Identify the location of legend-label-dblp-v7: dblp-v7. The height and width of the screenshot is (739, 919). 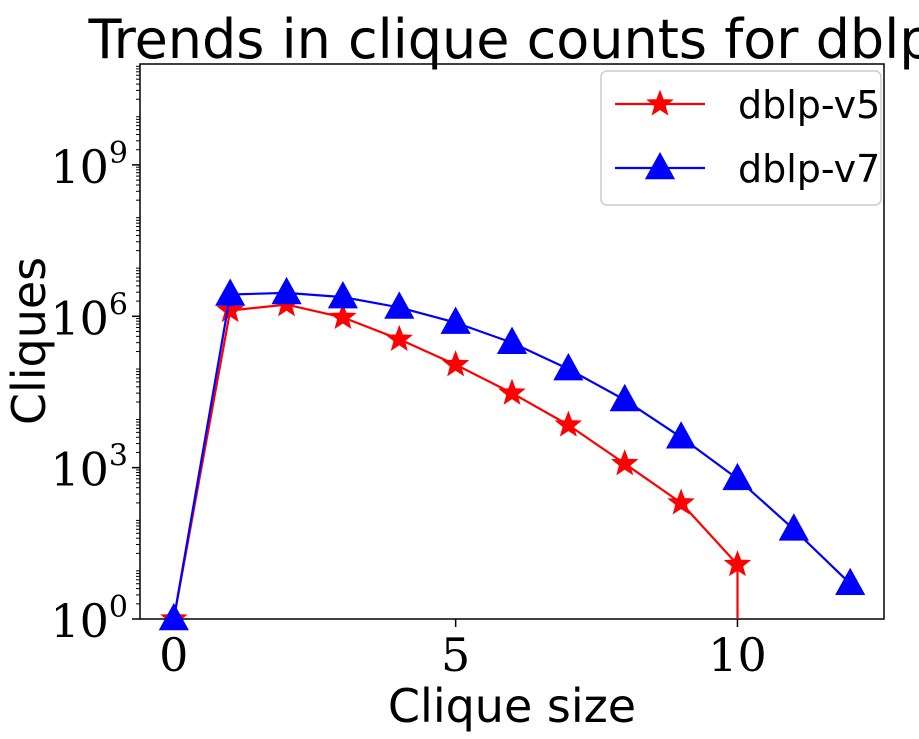
(809, 169).